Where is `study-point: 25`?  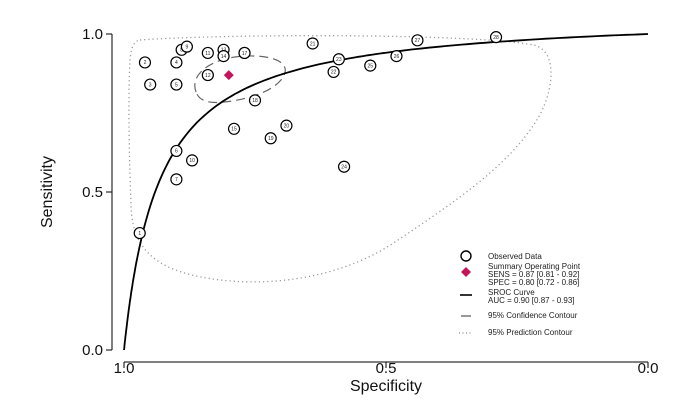 study-point: 25 is located at coordinates (370, 65).